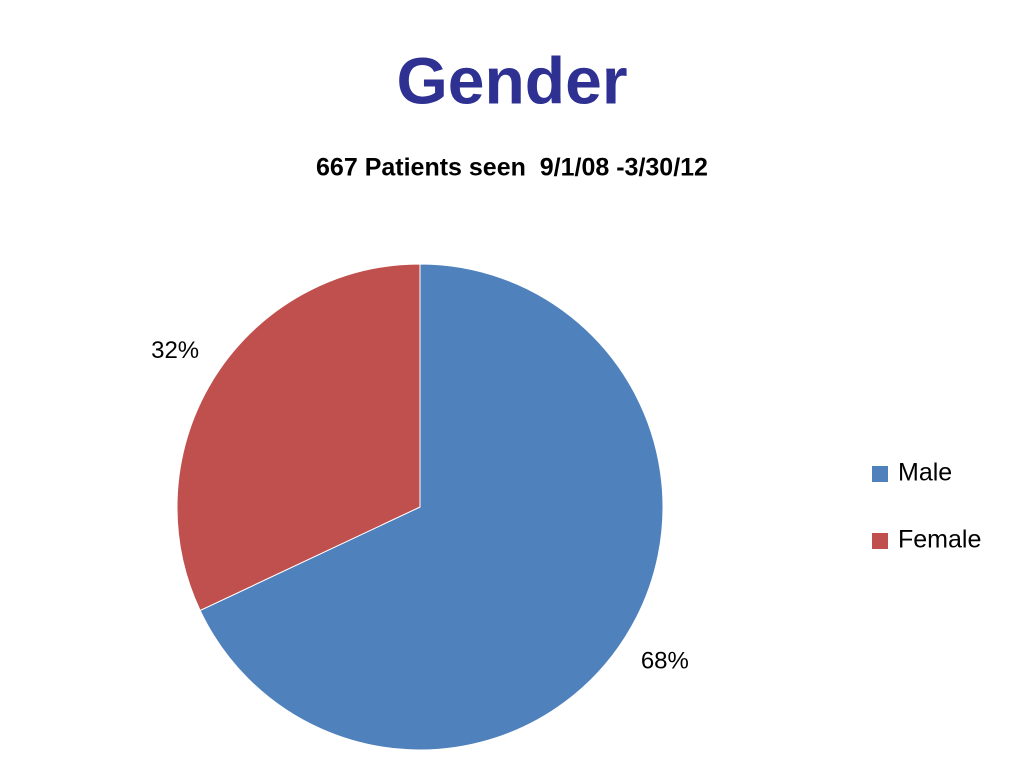 The width and height of the screenshot is (1024, 768). Describe the element at coordinates (175, 350) in the screenshot. I see `data-label: 32%` at that location.